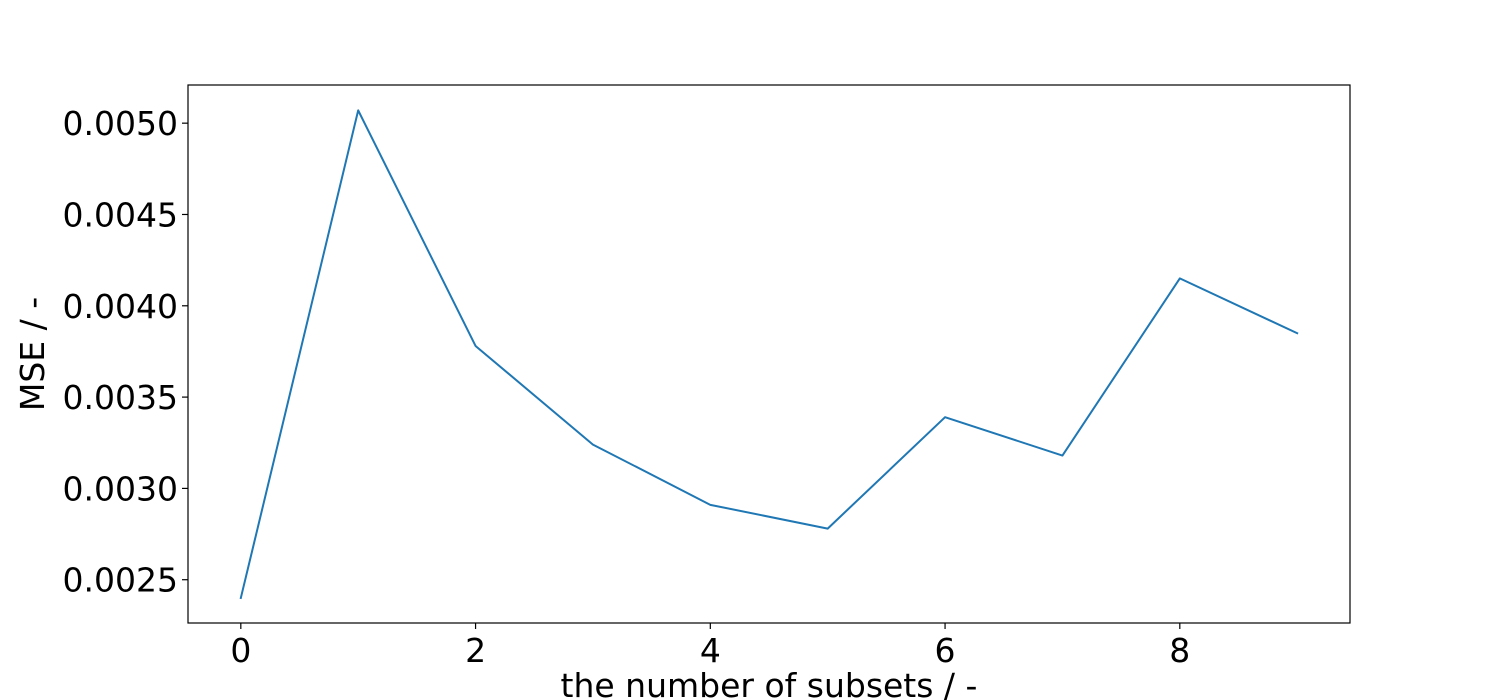 The height and width of the screenshot is (700, 1500). I want to click on x-tick-label: 6, so click(945, 650).